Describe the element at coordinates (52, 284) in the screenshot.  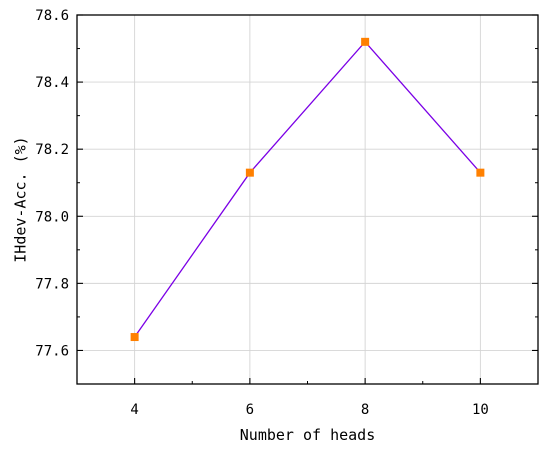
I see `y-tick-label: 77.8` at that location.